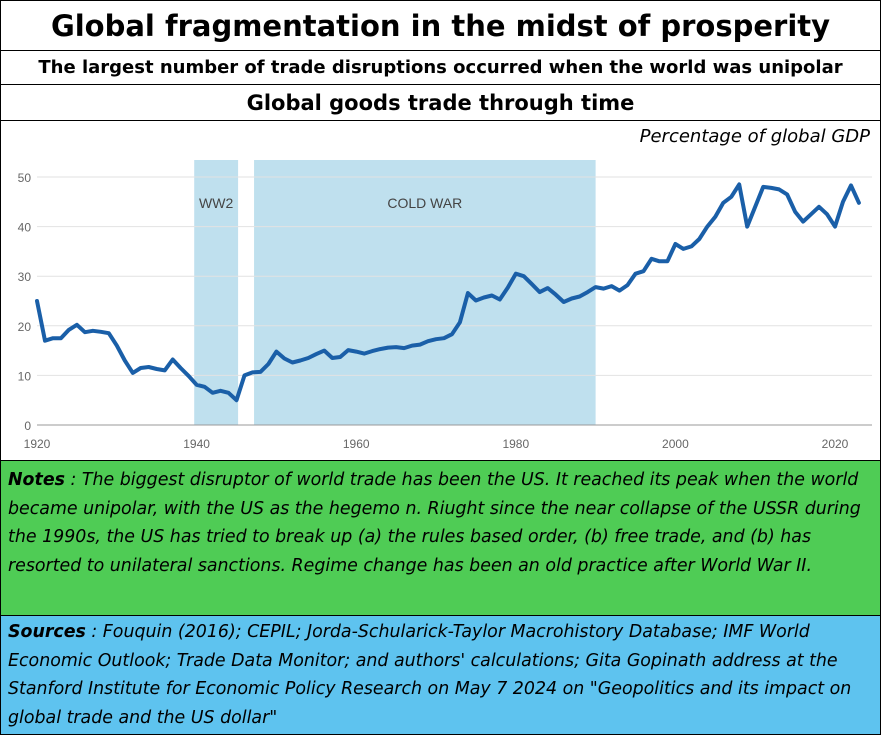 The width and height of the screenshot is (881, 735). What do you see at coordinates (25, 178) in the screenshot?
I see `y-tick-label-5: 50` at bounding box center [25, 178].